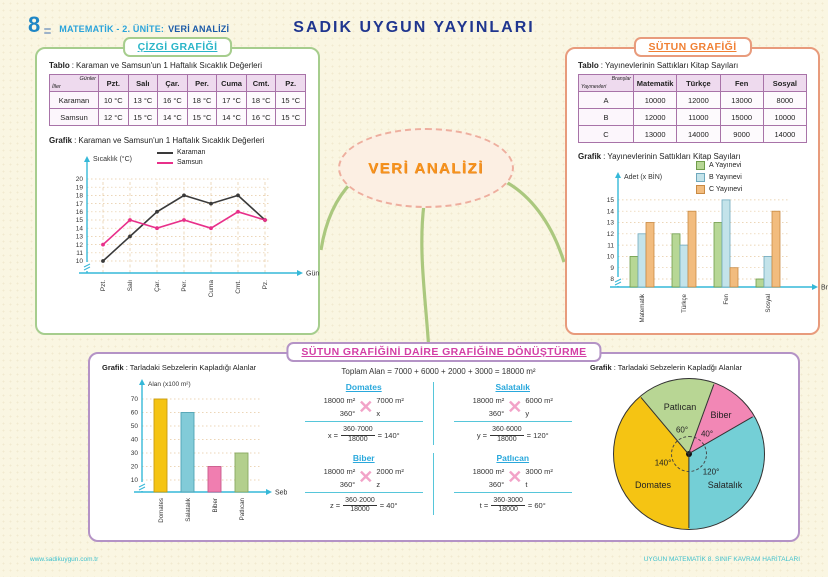  Describe the element at coordinates (611, 223) in the screenshot. I see `y-tick-label: 13` at that location.